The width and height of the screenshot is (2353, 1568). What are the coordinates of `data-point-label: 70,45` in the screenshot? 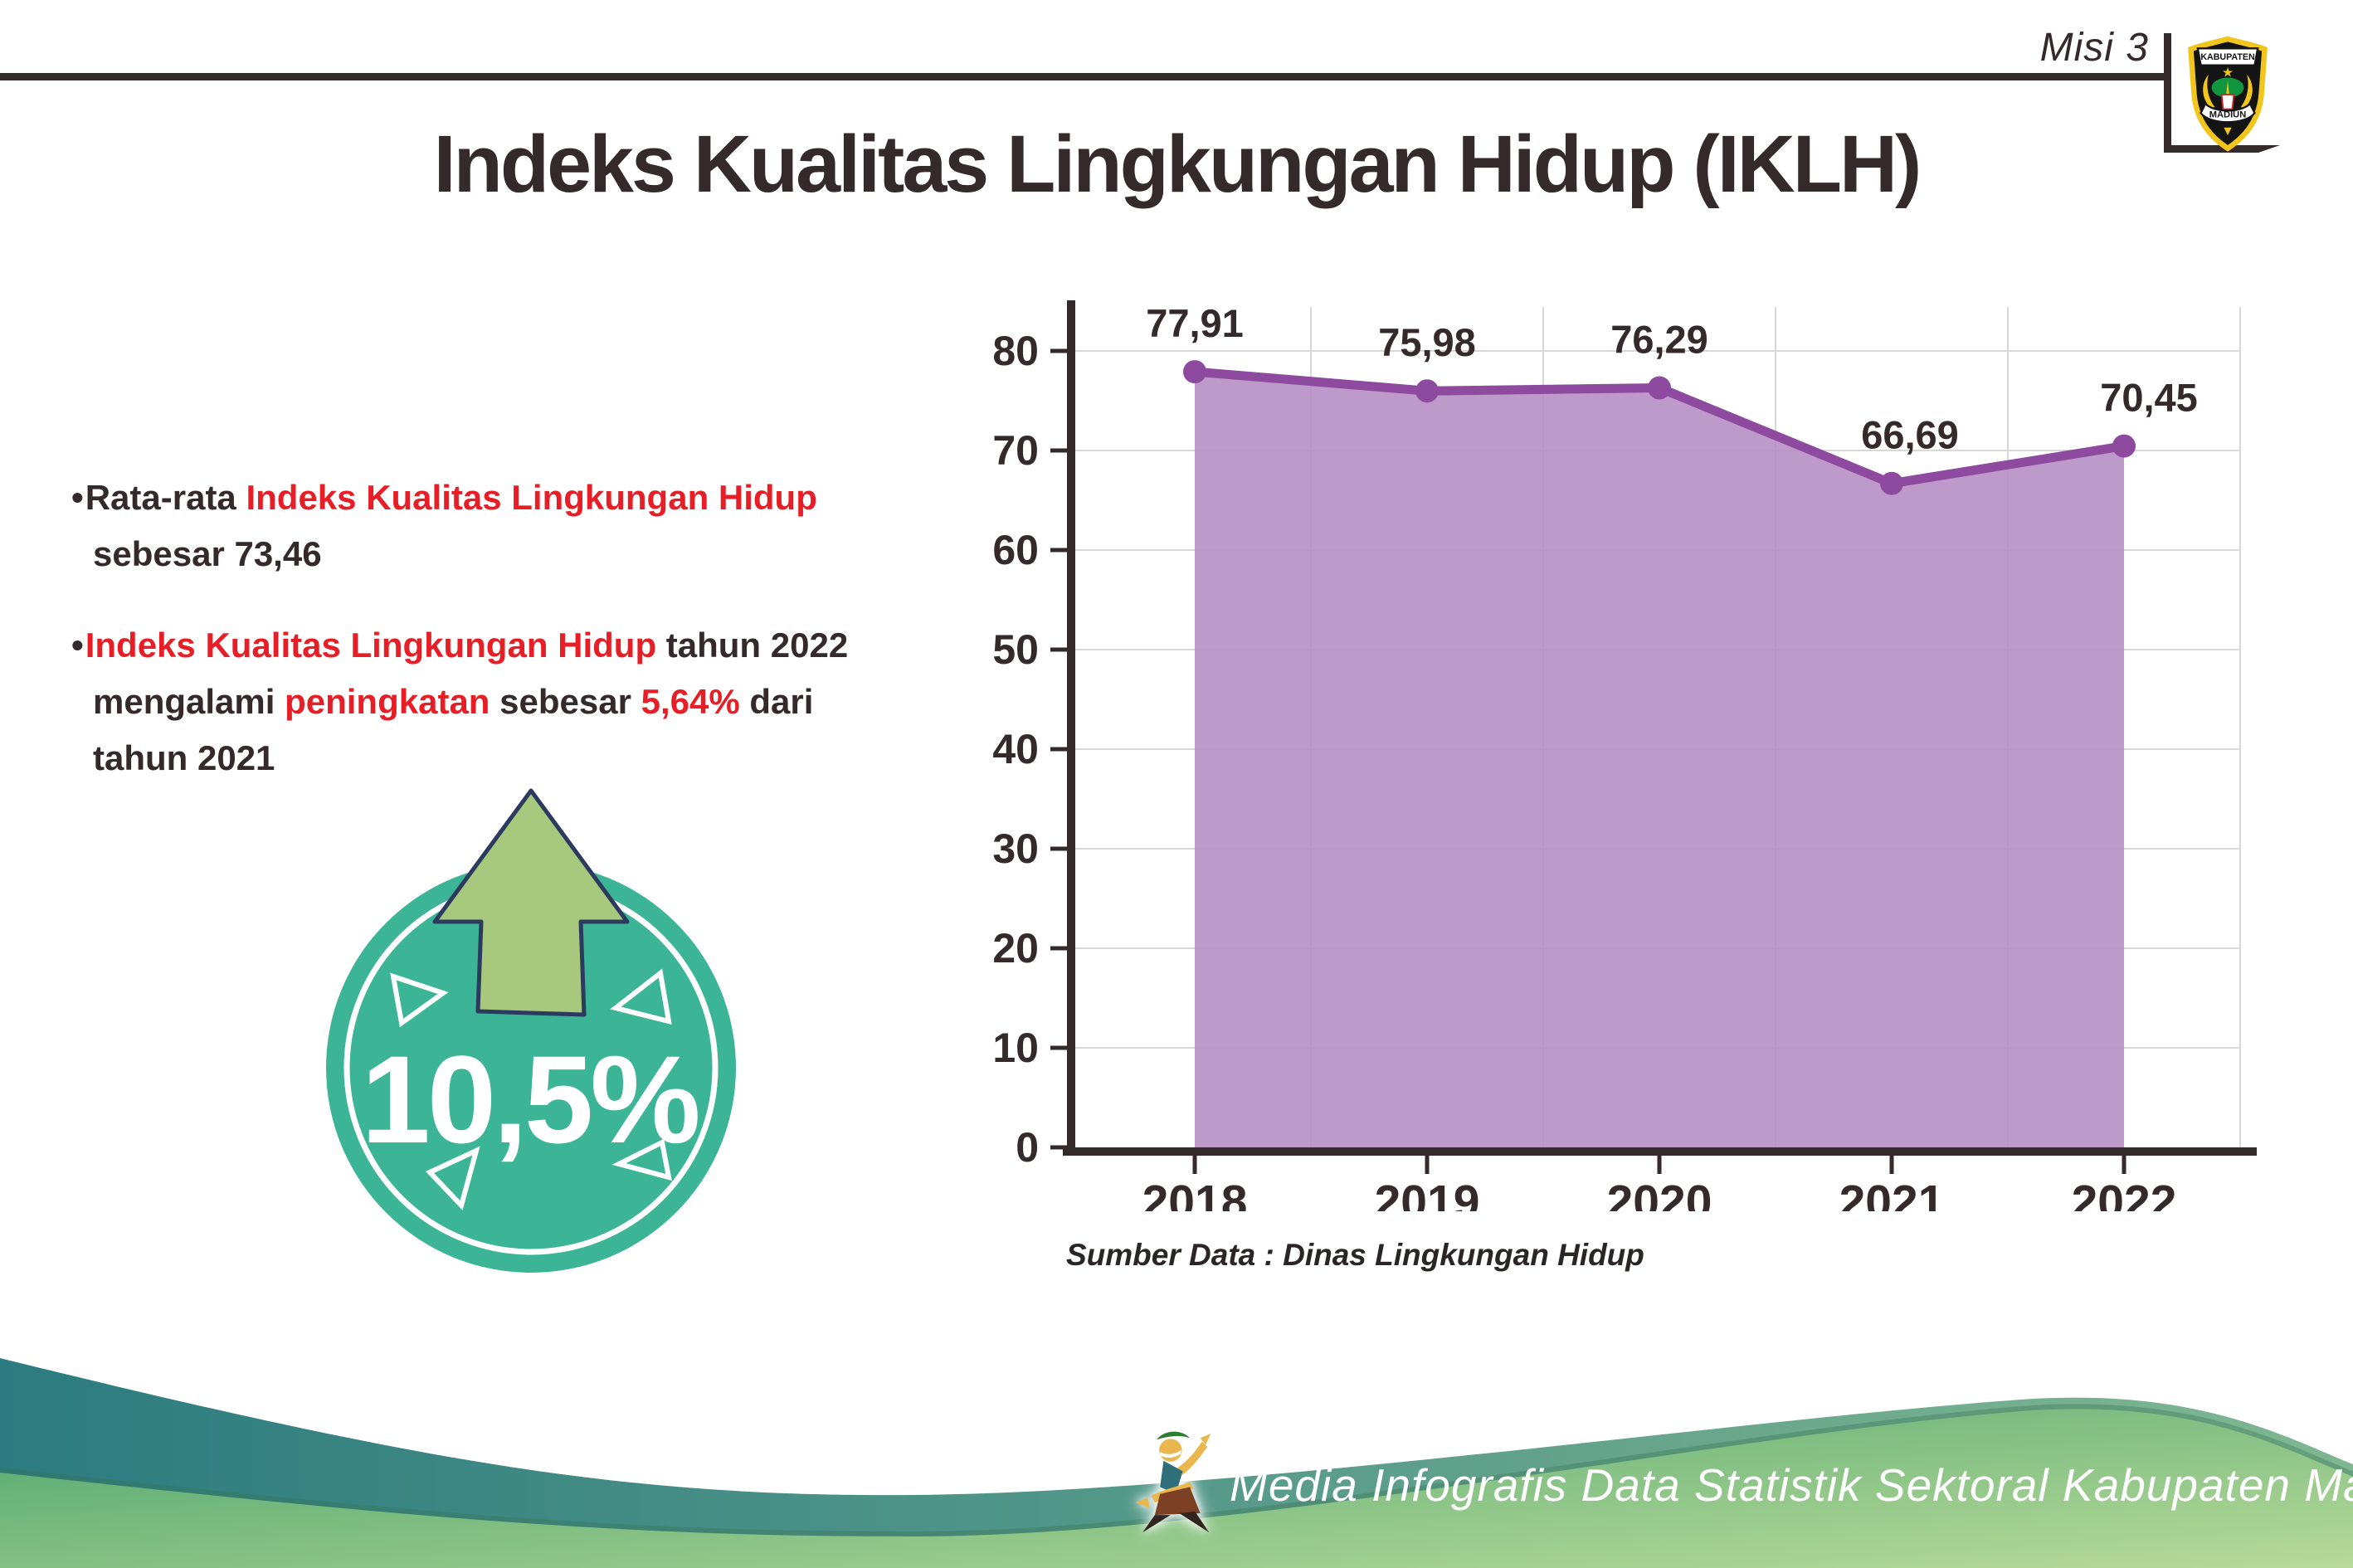 It's located at (2149, 398).